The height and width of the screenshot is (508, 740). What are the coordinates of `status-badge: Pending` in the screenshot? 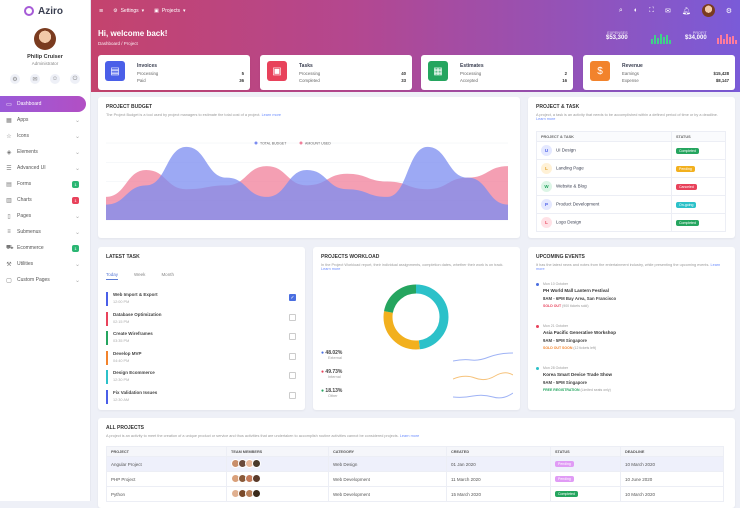 It's located at (564, 464).